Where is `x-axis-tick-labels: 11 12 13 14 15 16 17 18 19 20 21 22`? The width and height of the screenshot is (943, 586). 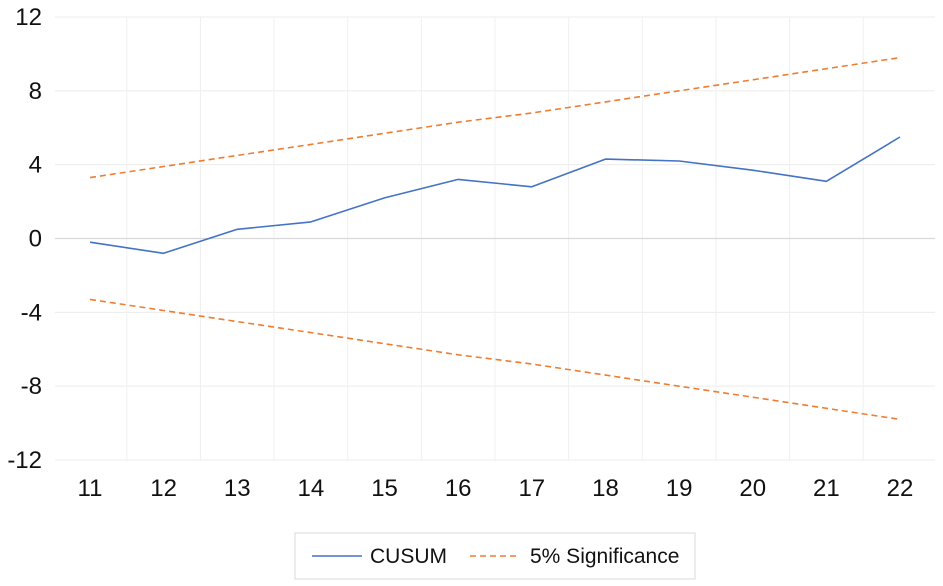
x-axis-tick-labels: 11 12 13 14 15 16 17 18 19 20 21 22 is located at coordinates (496, 488).